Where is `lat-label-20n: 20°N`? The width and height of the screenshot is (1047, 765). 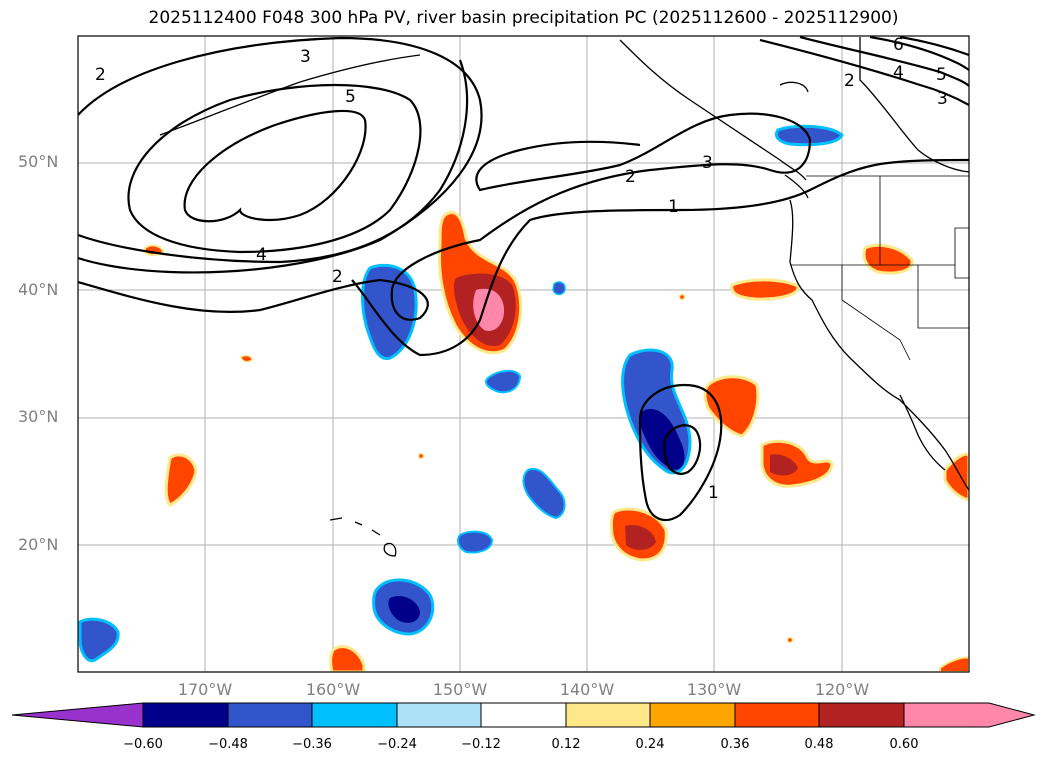
lat-label-20n: 20°N is located at coordinates (38, 544).